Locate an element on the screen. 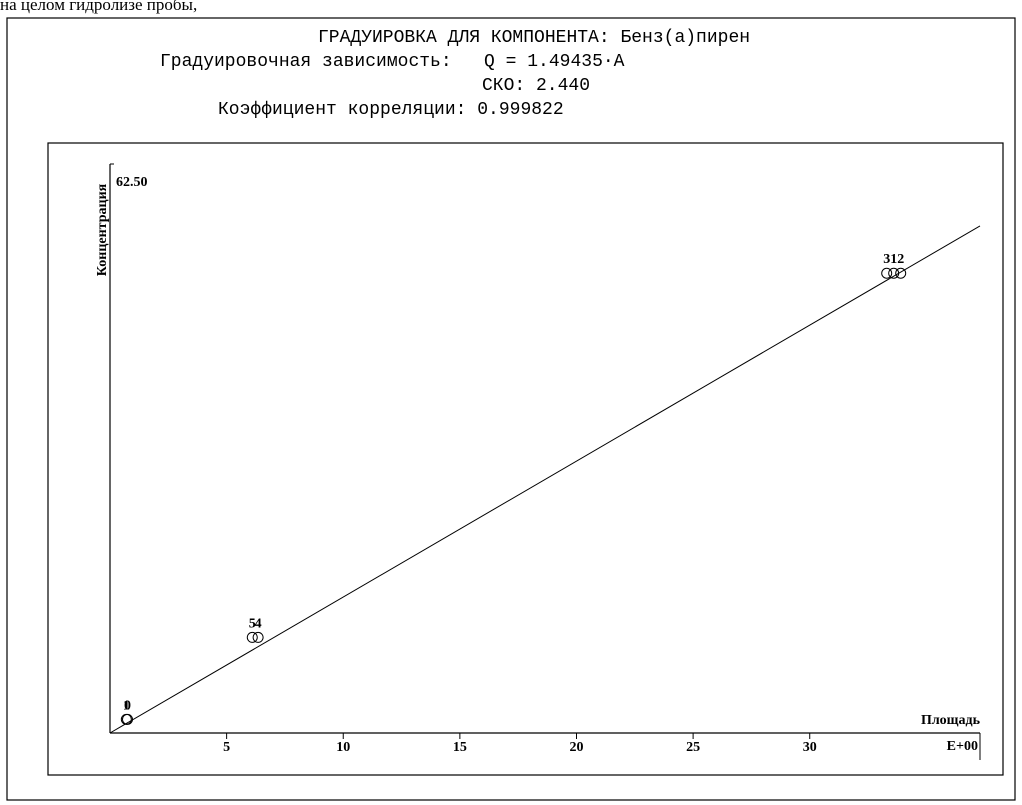 The height and width of the screenshot is (805, 1022). x-exponent: E+00 is located at coordinates (962, 746).